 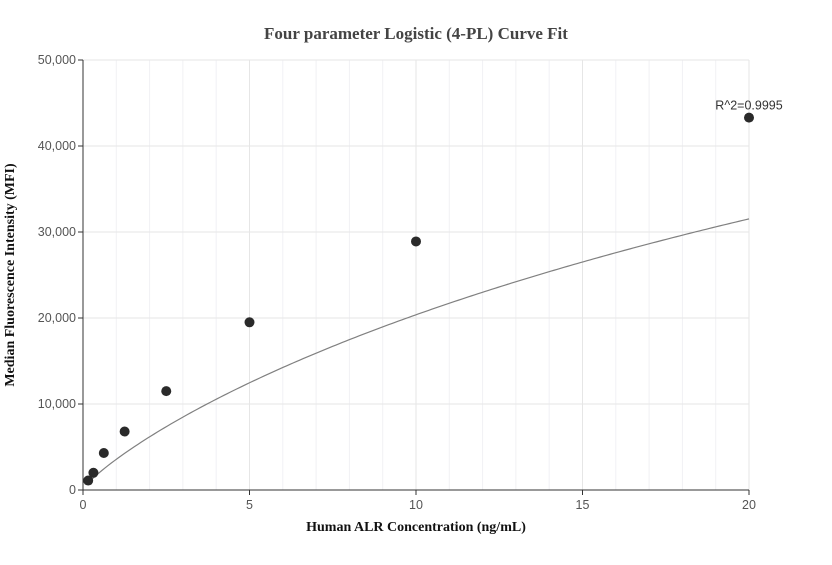 What do you see at coordinates (583, 505) in the screenshot?
I see `x-tick-label: 15` at bounding box center [583, 505].